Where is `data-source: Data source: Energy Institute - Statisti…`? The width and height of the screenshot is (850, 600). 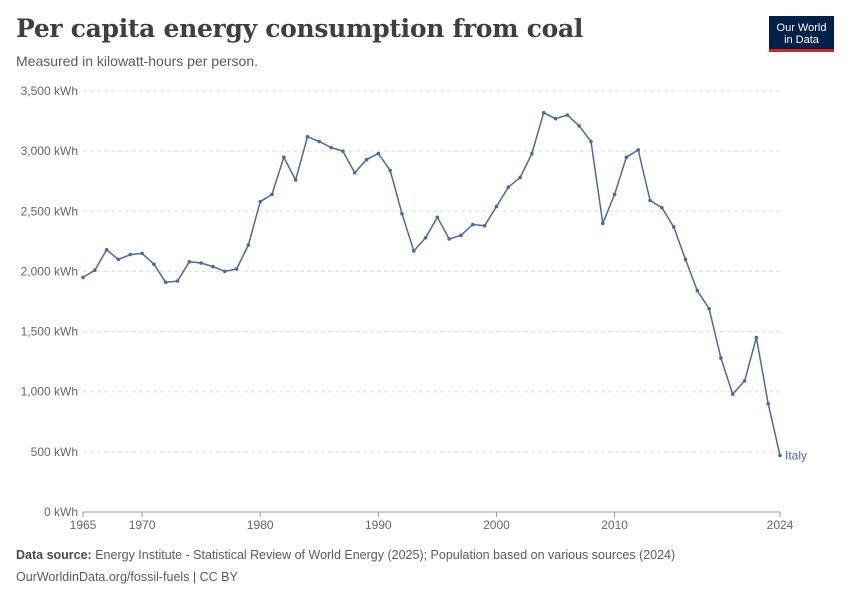
data-source: Data source: Energy Institute - Statisti… is located at coordinates (345, 555).